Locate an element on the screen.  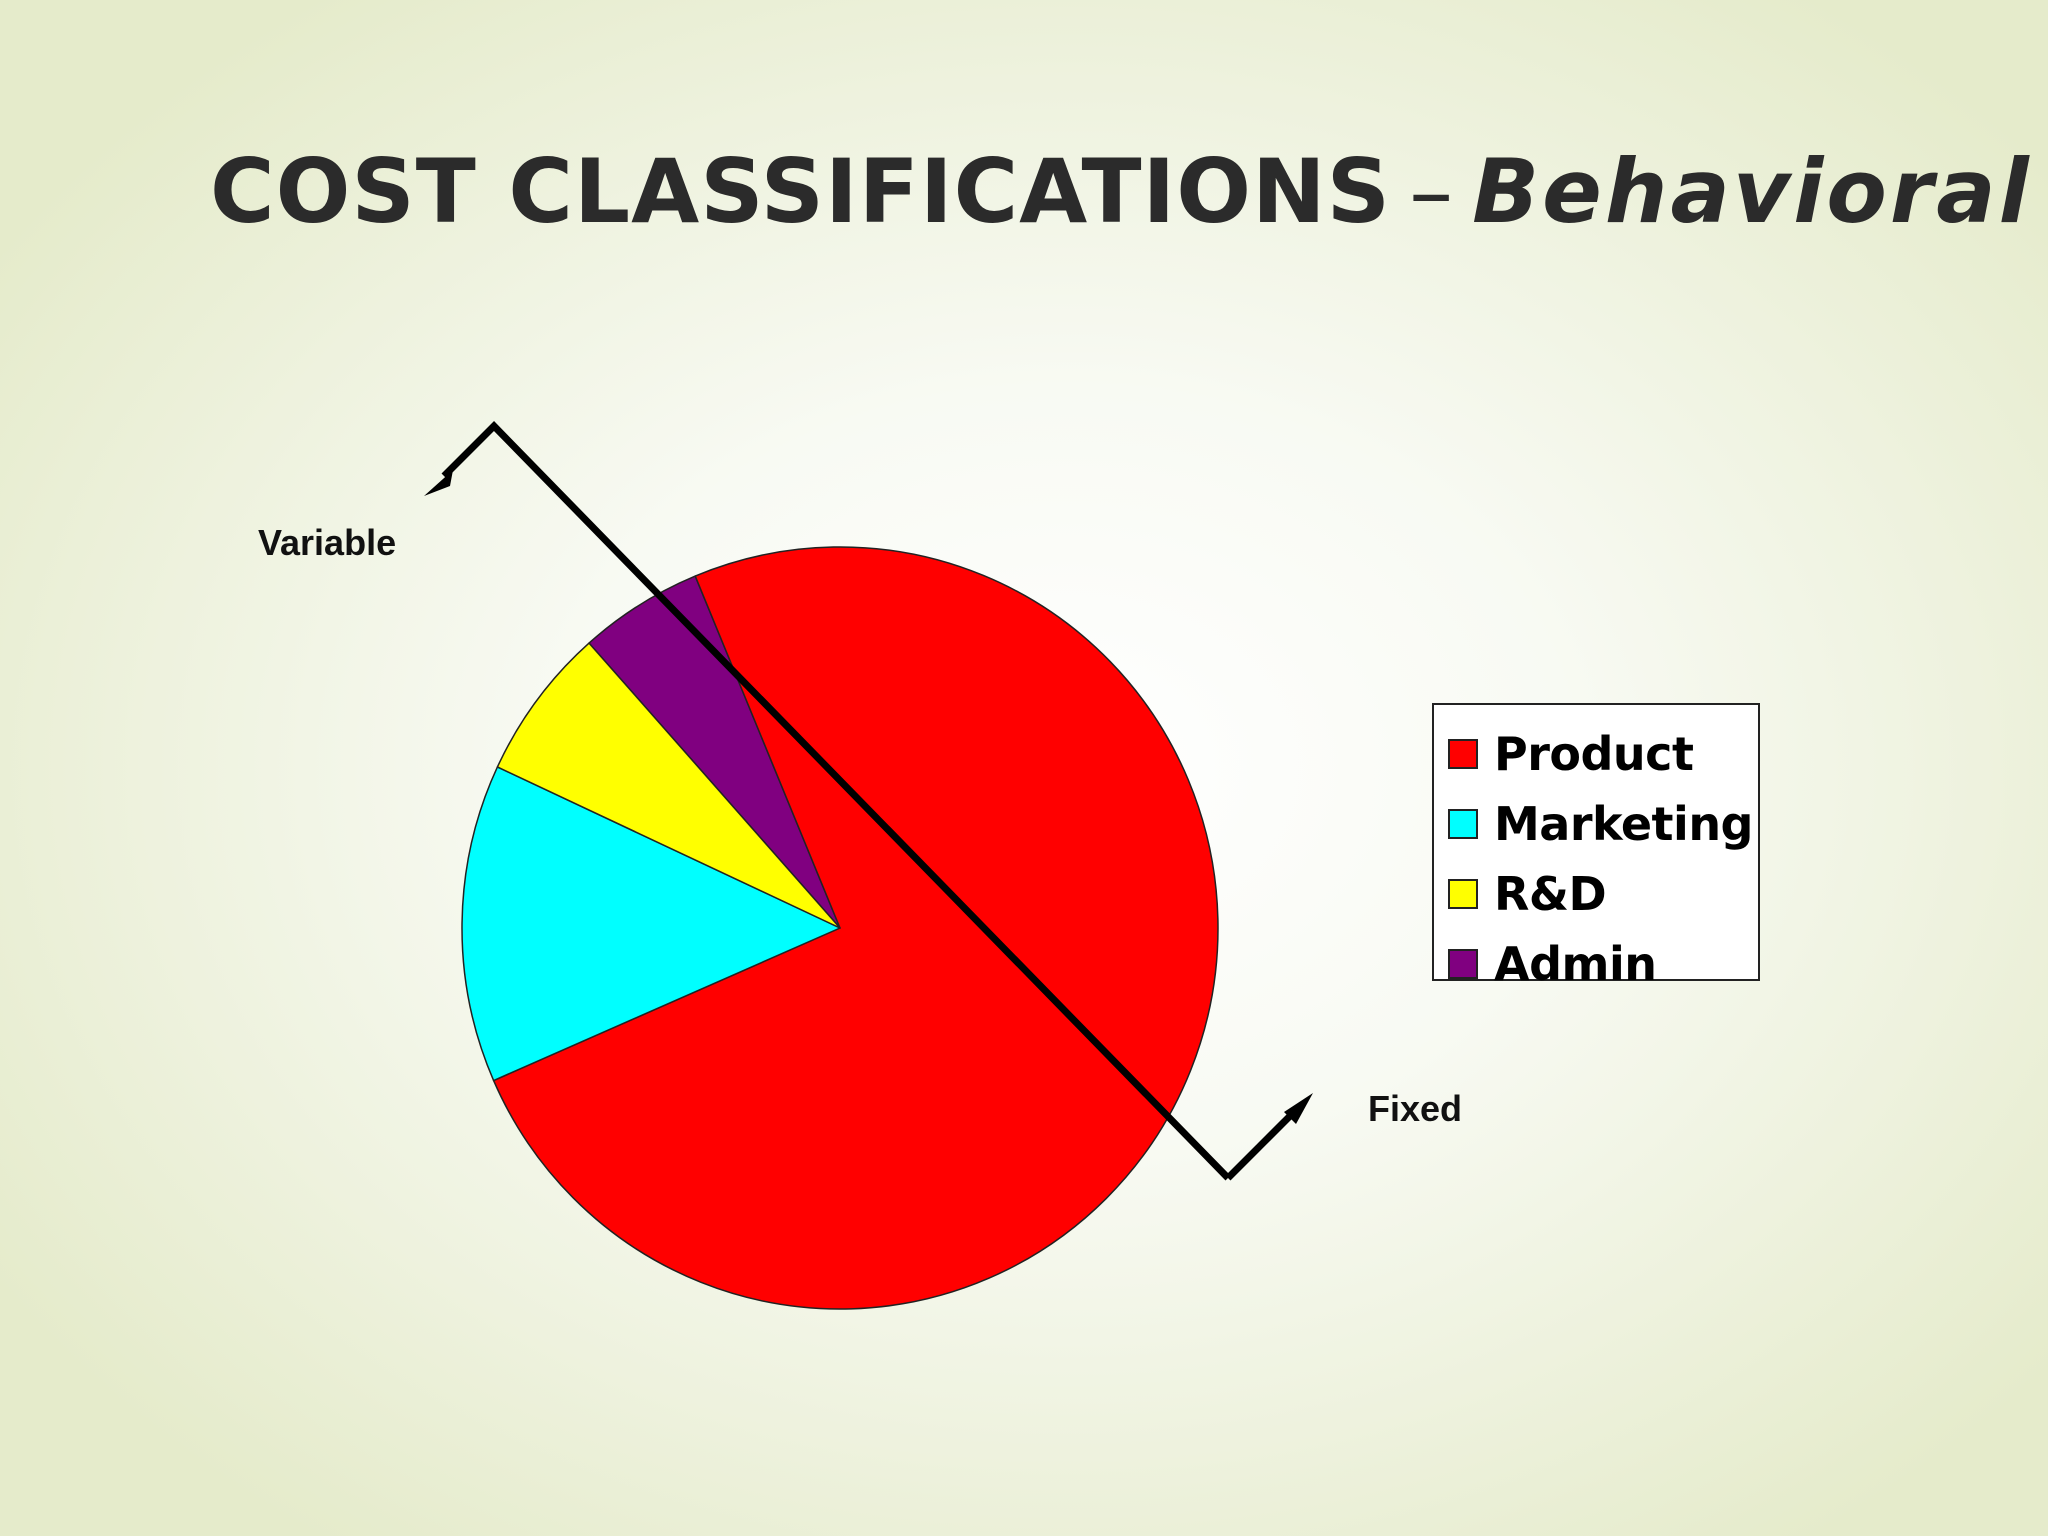
legend-swatch-product is located at coordinates (1463, 754).